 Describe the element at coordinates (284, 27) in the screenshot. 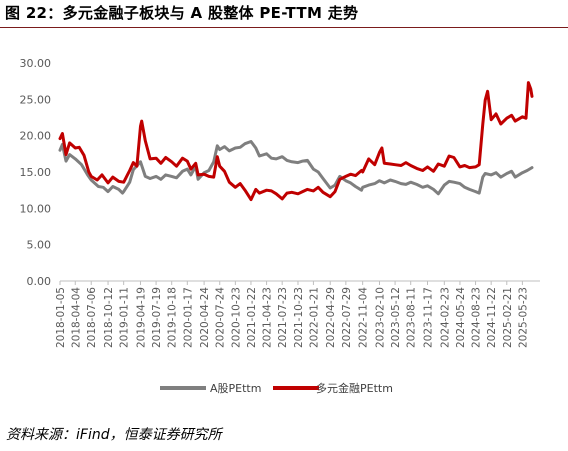

I see `title-rule` at that location.